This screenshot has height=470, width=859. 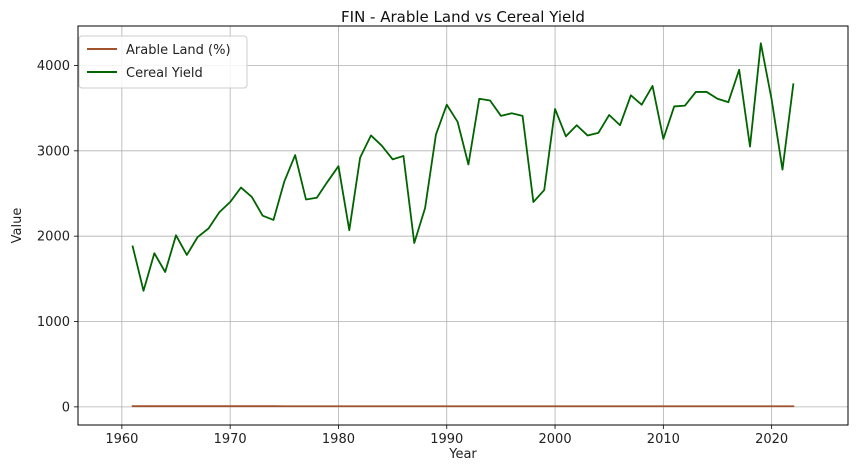 What do you see at coordinates (53, 322) in the screenshot?
I see `y-tick-label: 1000` at bounding box center [53, 322].